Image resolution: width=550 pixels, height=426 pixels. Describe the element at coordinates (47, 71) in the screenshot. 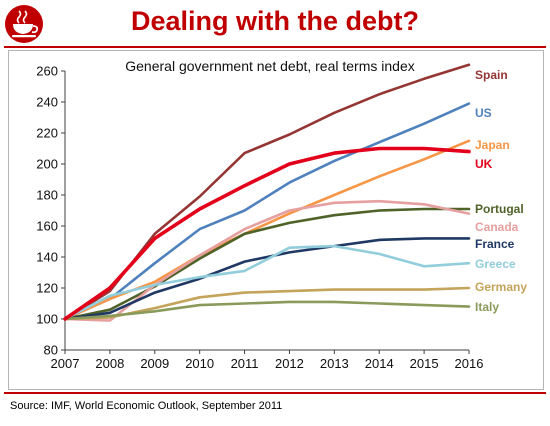

I see `y-tick-label: 260` at that location.